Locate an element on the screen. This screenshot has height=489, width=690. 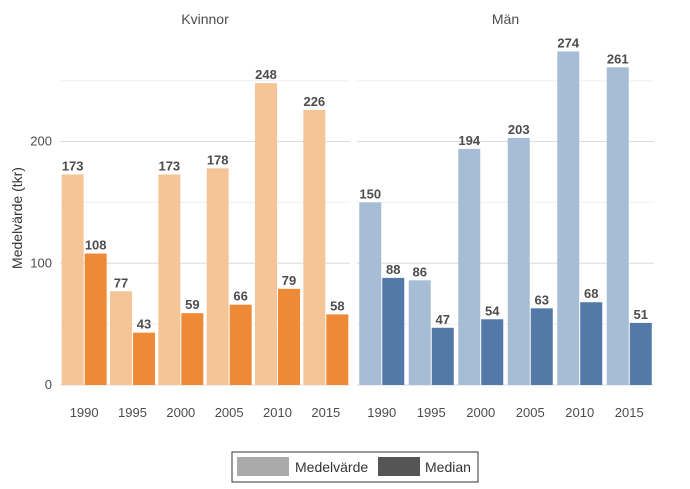
data-label: 54 is located at coordinates (492, 310).